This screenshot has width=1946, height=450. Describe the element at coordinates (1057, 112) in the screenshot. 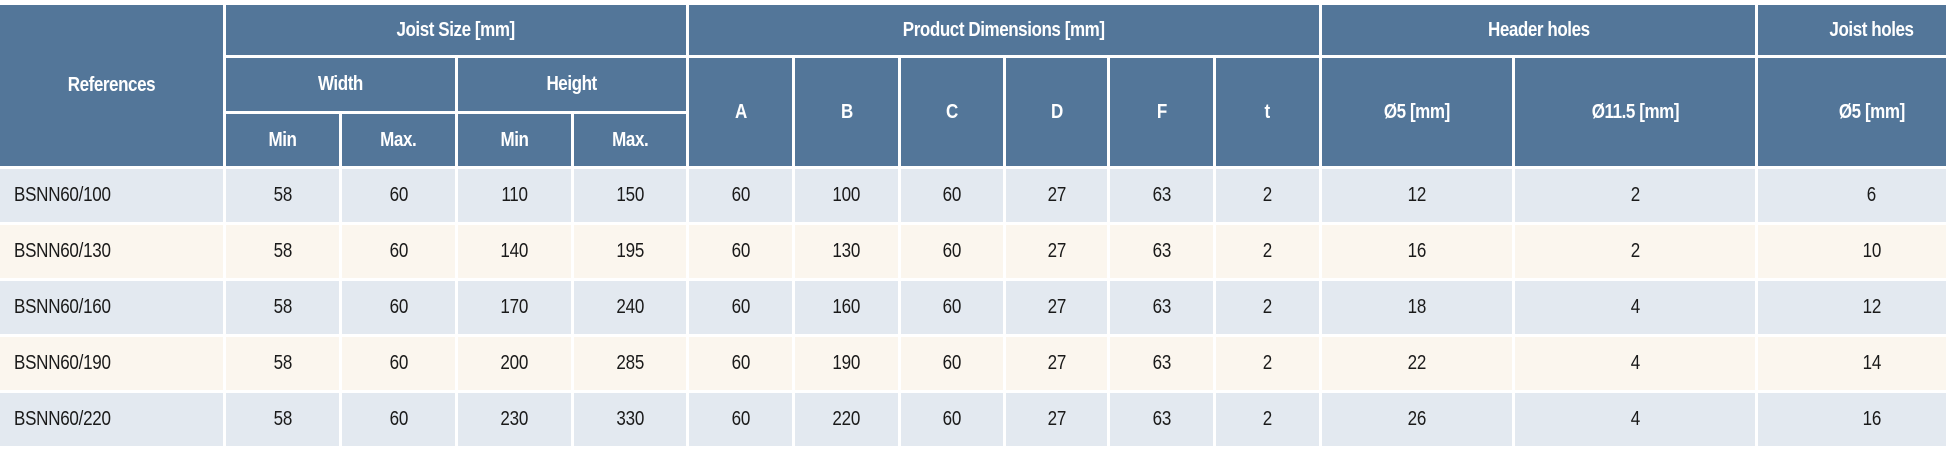

I see `header-dim-d: D` at that location.